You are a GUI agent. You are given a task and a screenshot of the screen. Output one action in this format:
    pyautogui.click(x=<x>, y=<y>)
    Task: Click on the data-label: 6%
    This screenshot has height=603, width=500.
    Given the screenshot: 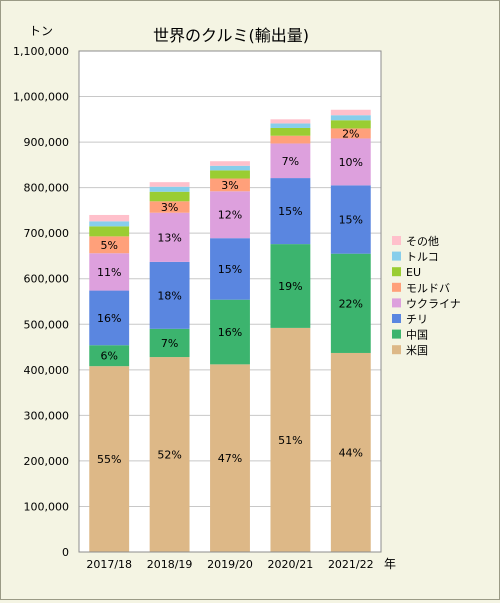 What is the action you would take?
    pyautogui.click(x=108, y=356)
    